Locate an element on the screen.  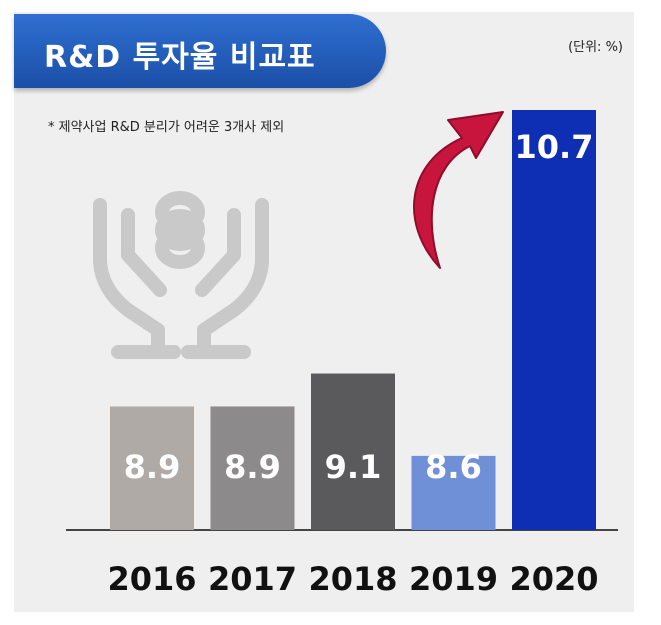
unit-label: (단위: %) is located at coordinates (595, 47).